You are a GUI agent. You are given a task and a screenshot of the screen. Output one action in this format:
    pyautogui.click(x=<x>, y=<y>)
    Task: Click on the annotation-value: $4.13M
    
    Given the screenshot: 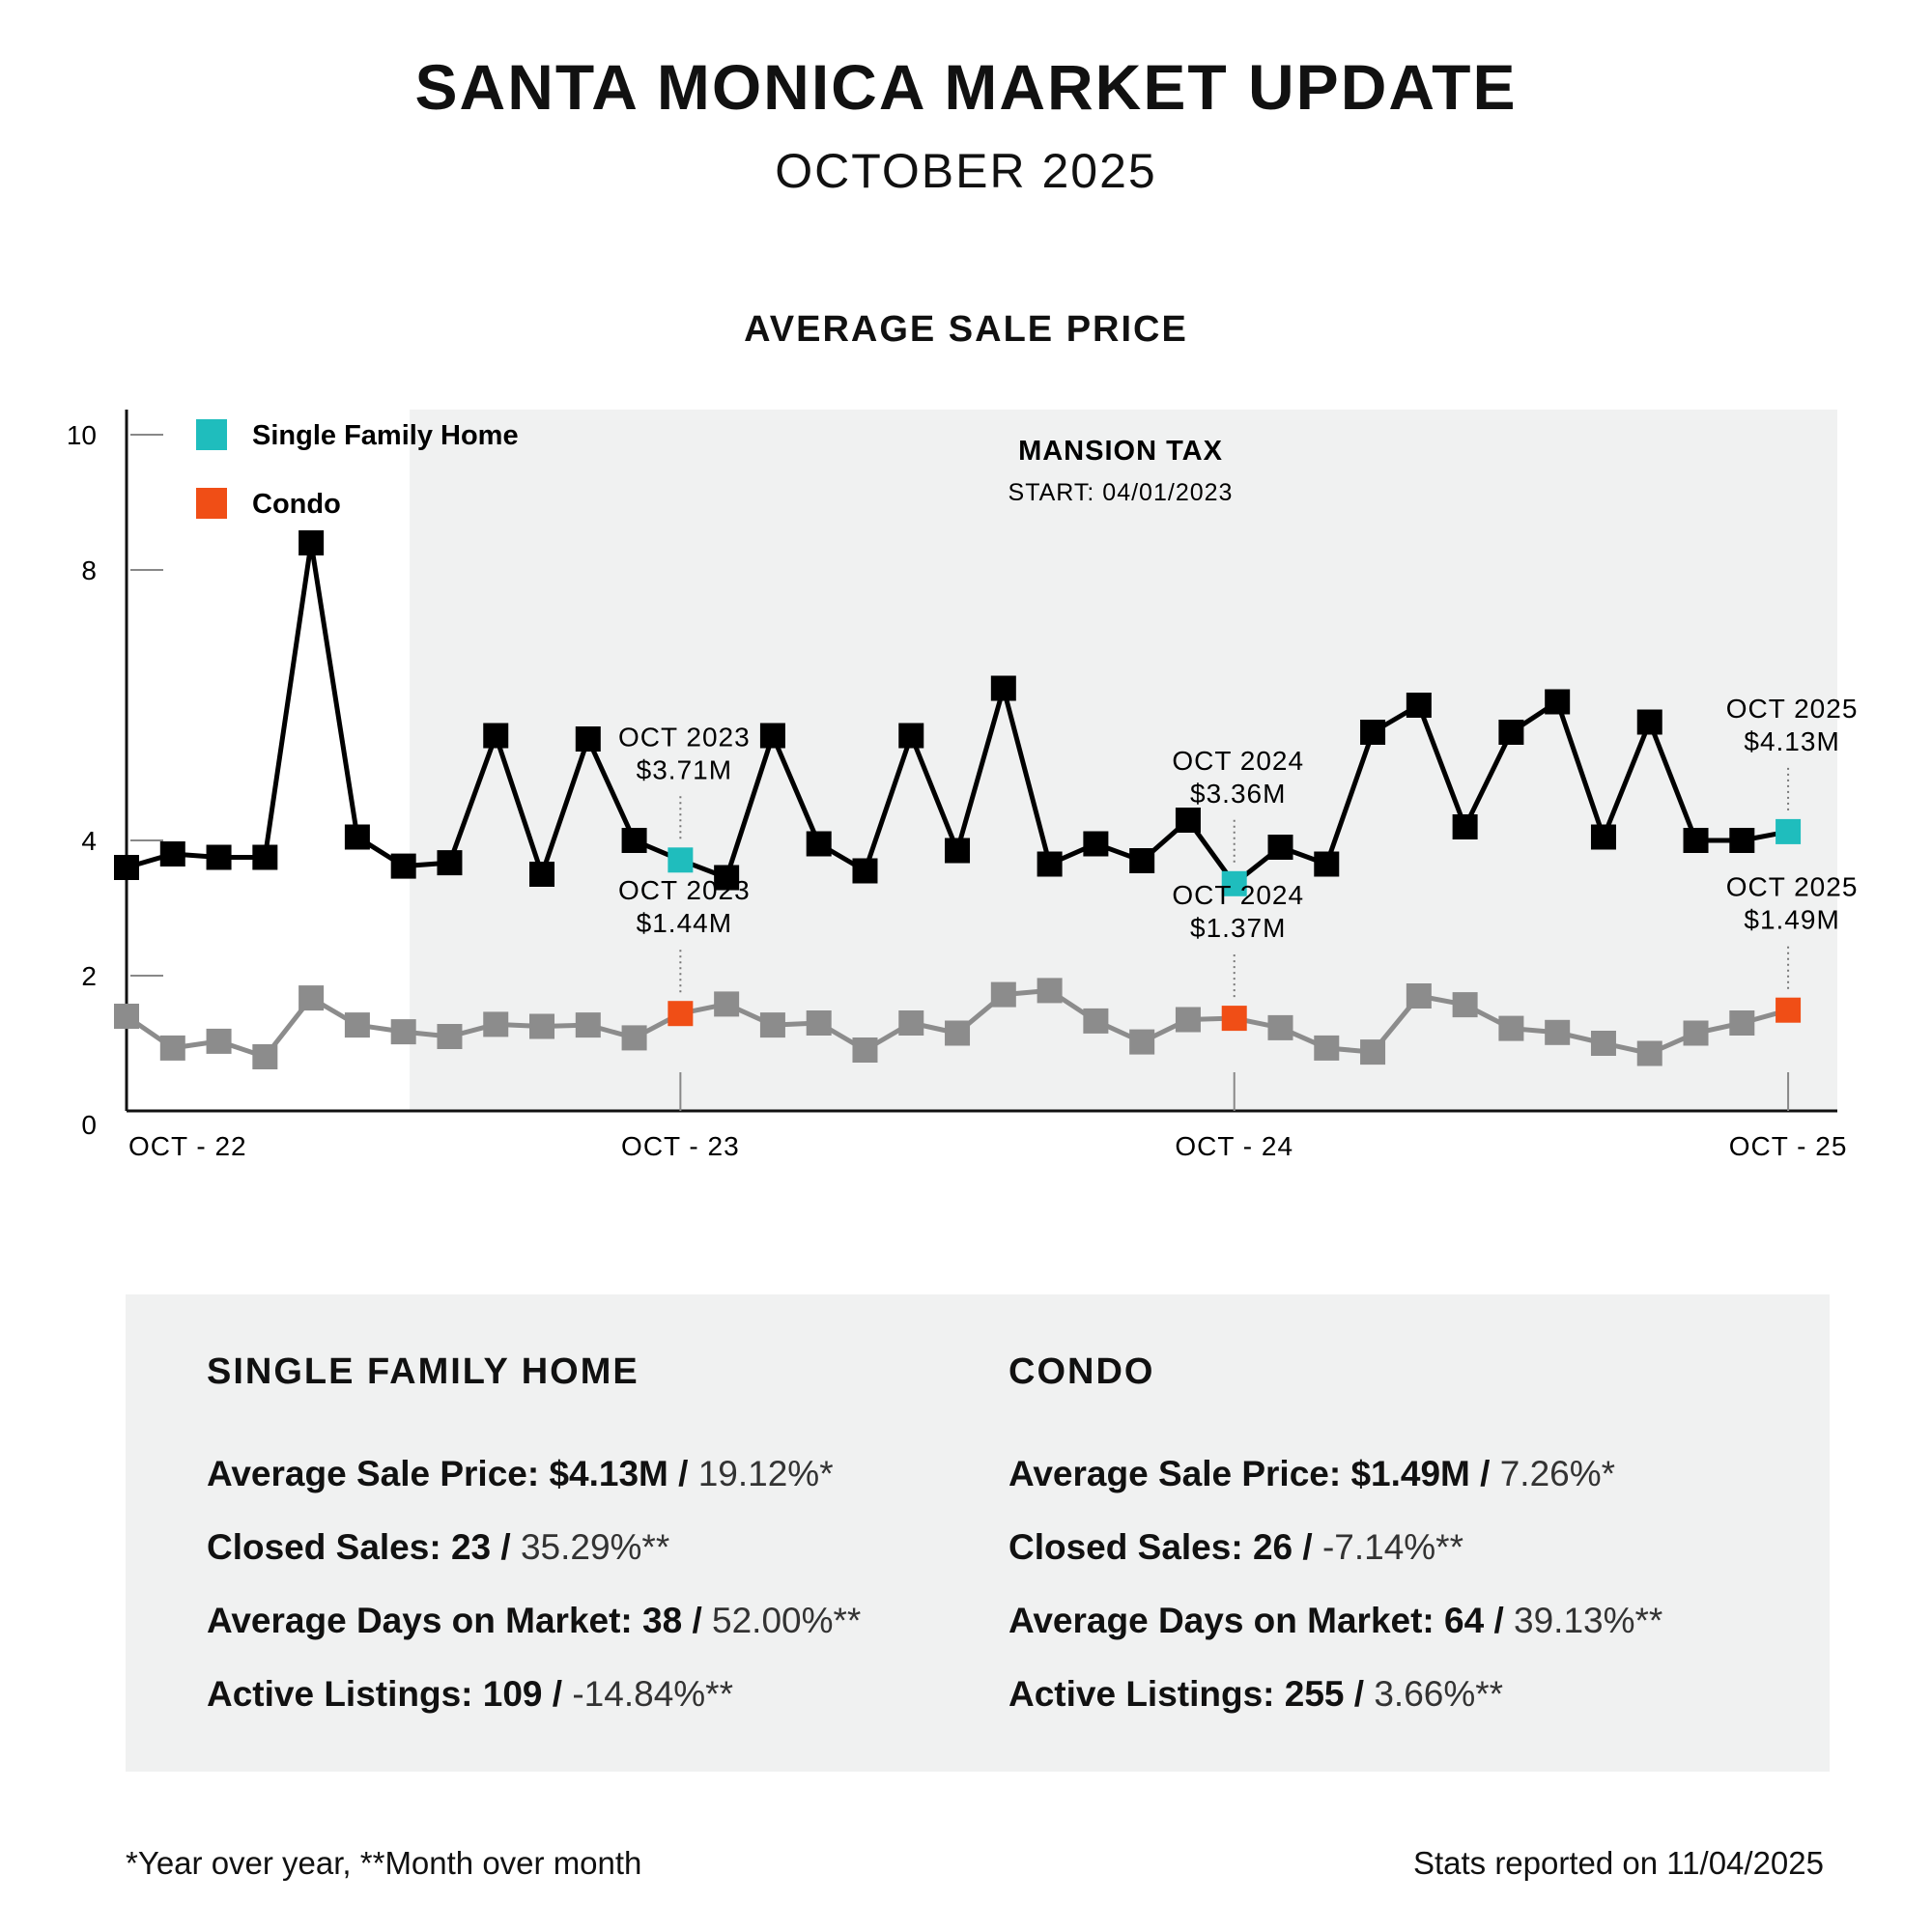 What is the action you would take?
    pyautogui.click(x=1791, y=741)
    